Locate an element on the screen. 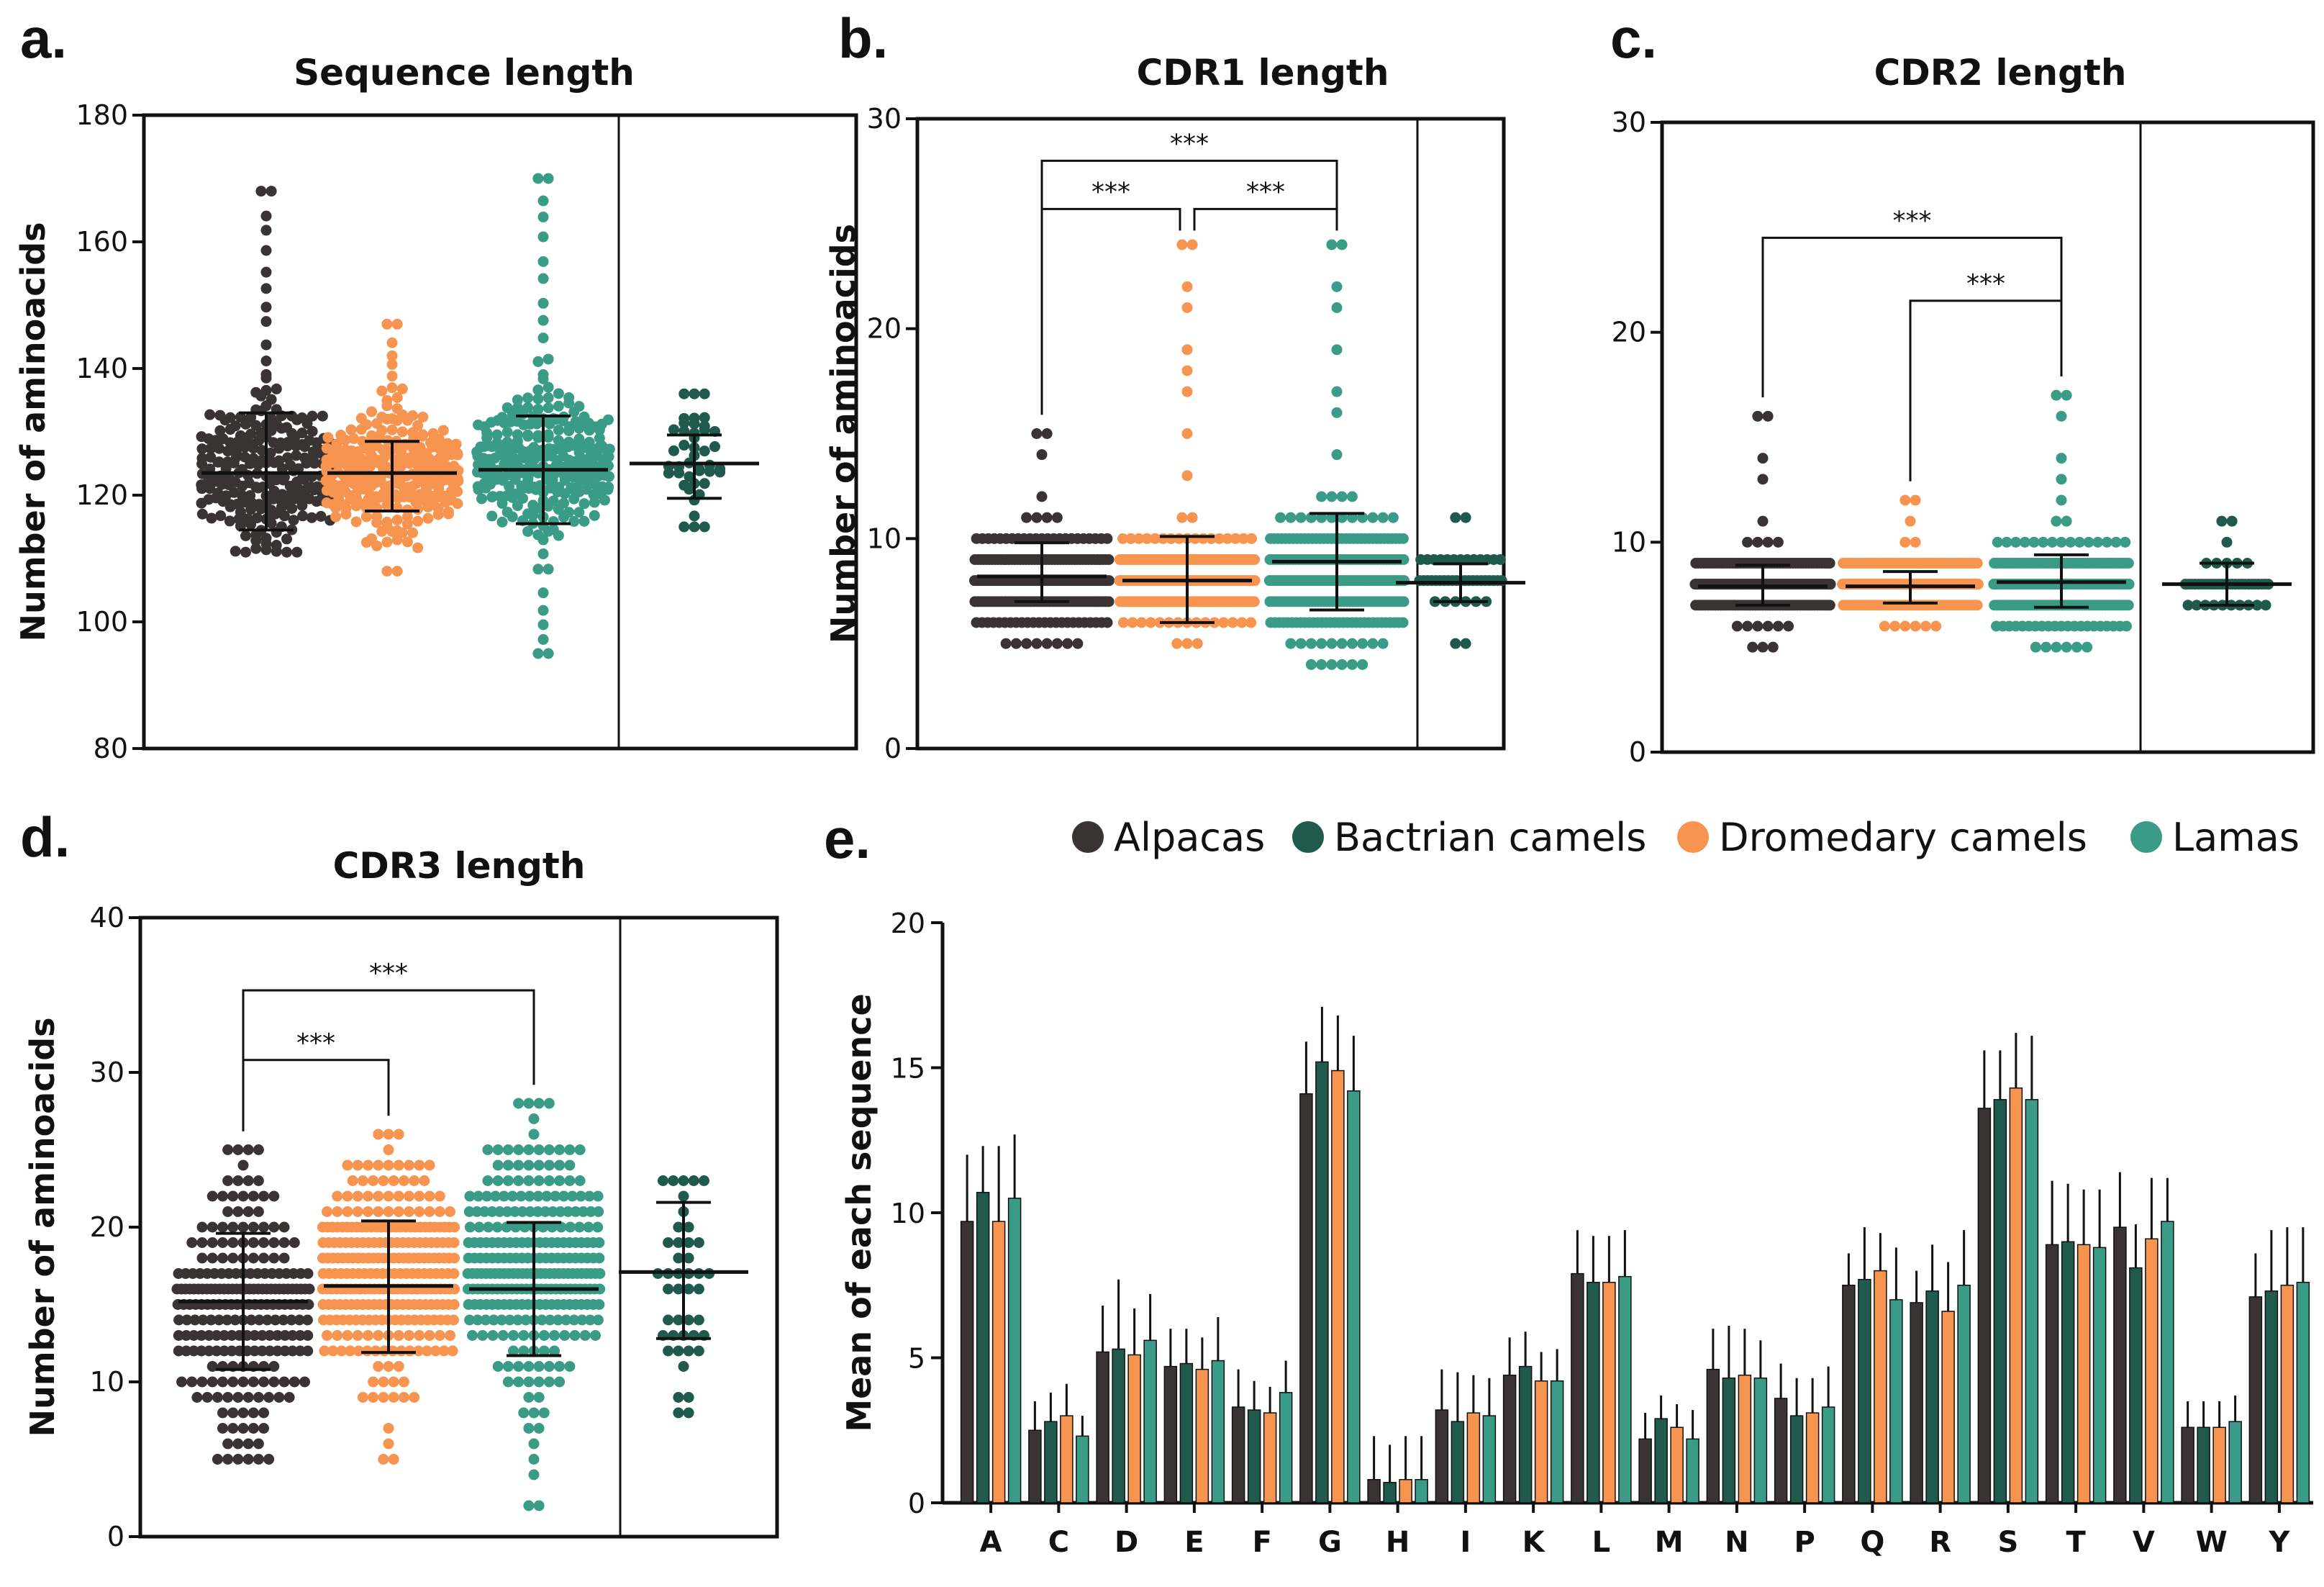 The height and width of the screenshot is (1587, 2324). category-C: C is located at coordinates (1058, 1471).